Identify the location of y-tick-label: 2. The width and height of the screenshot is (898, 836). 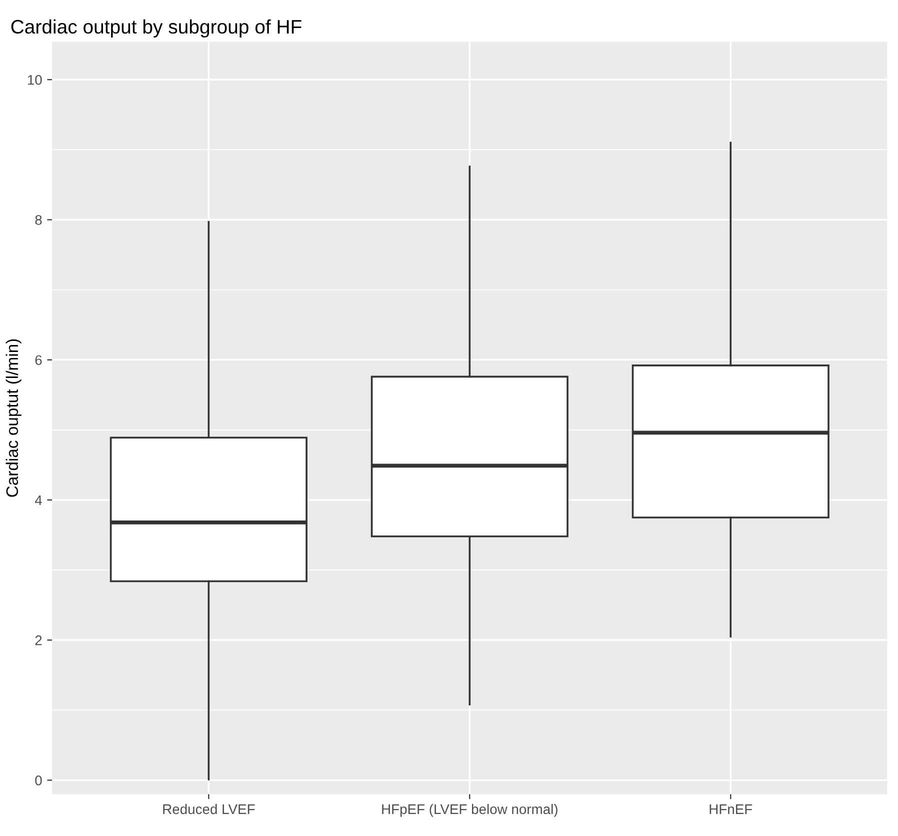
(38, 640).